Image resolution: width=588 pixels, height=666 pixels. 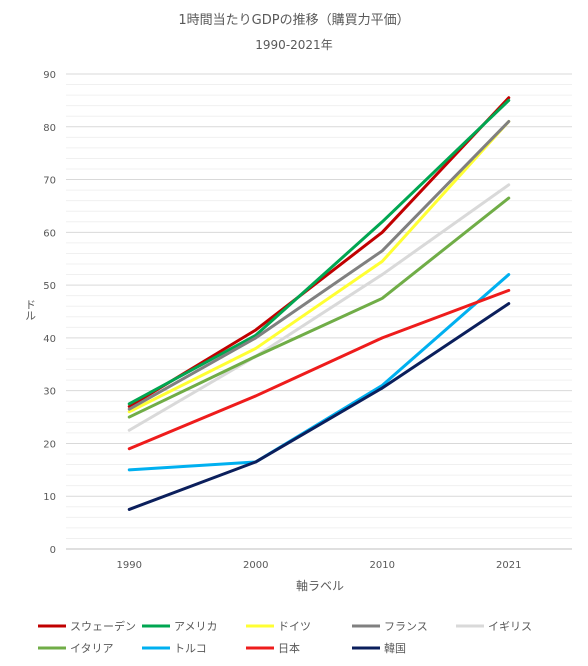 I want to click on y-tick-label: 60, so click(x=49, y=233).